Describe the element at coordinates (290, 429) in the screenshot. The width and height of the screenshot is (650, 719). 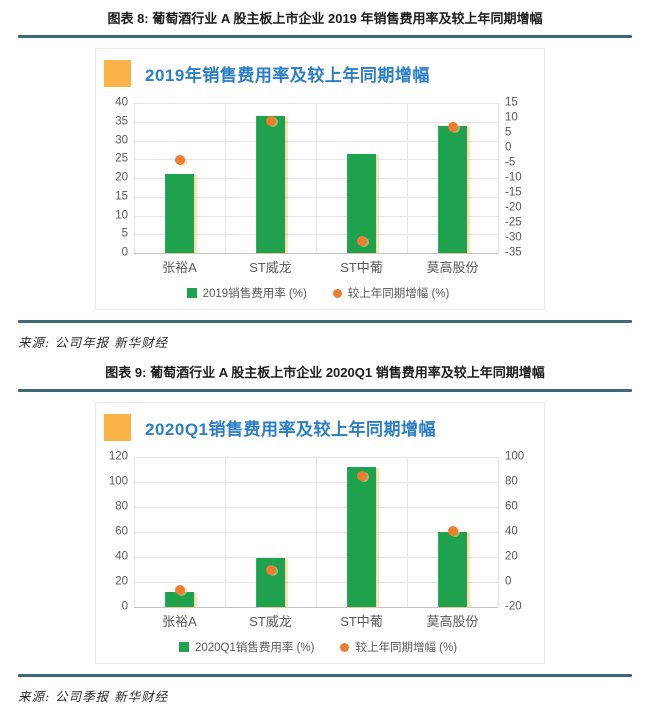
I see `chart-title: 2020Q1销售费用率及较上年同期增幅` at that location.